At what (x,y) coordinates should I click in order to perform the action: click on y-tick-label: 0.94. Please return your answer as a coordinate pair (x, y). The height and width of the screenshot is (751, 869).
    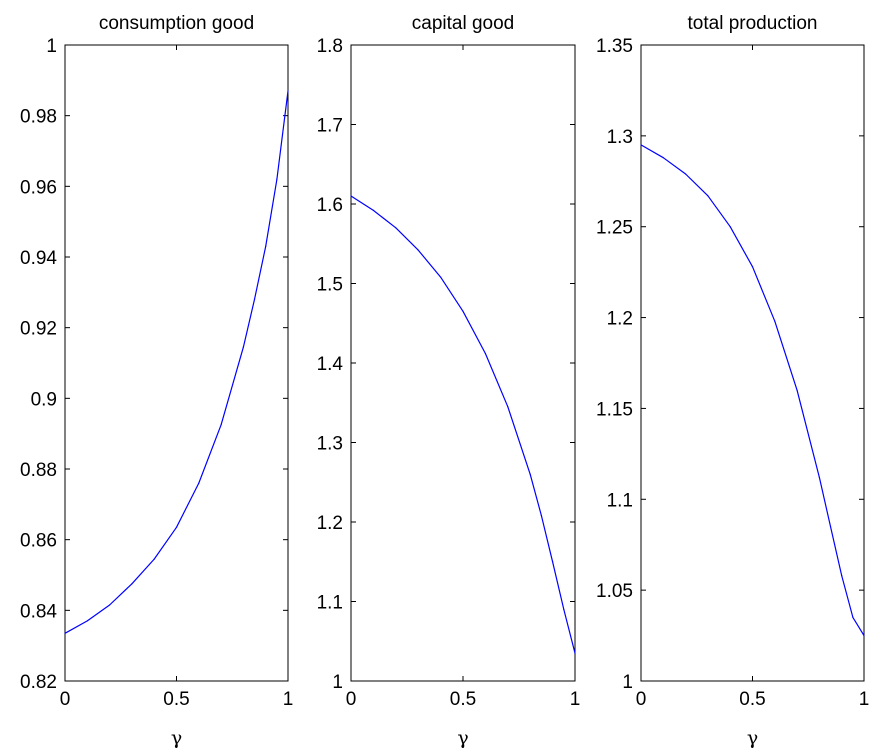
    Looking at the image, I should click on (38, 258).